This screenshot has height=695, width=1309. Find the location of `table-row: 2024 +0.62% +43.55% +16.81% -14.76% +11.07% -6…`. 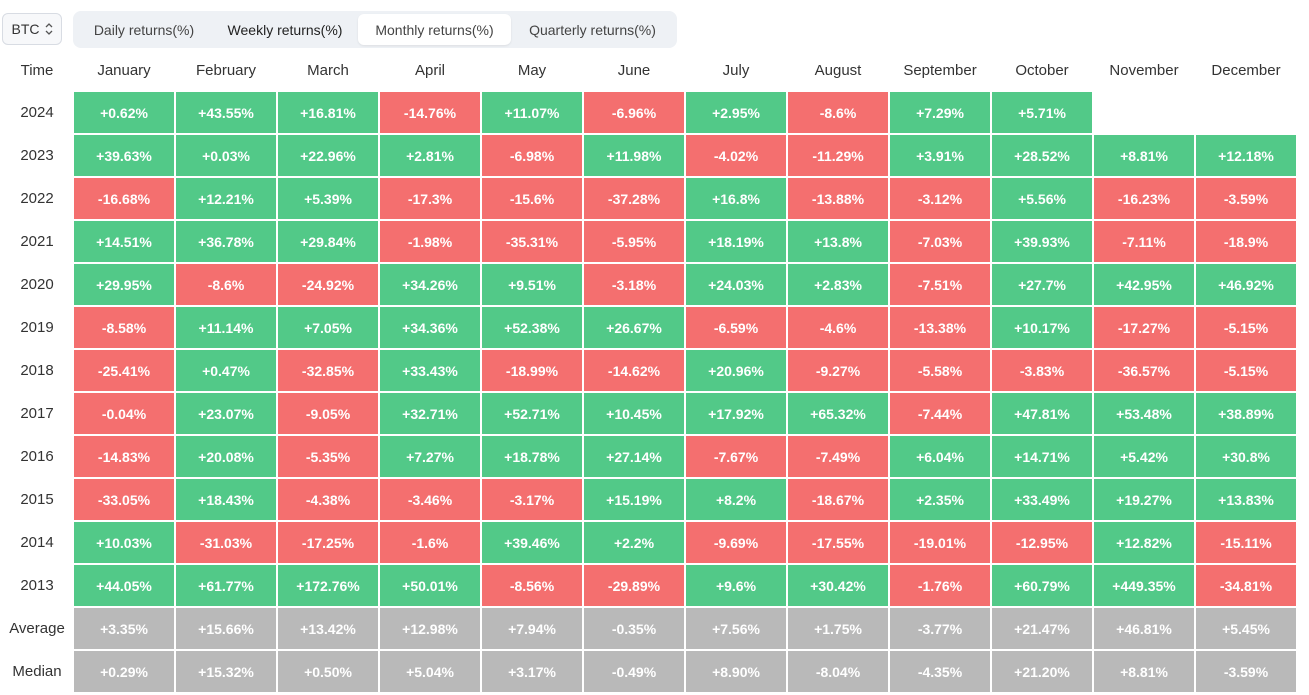

table-row: 2024 +0.62% +43.55% +16.81% -14.76% +11.07% -6… is located at coordinates (649, 112).